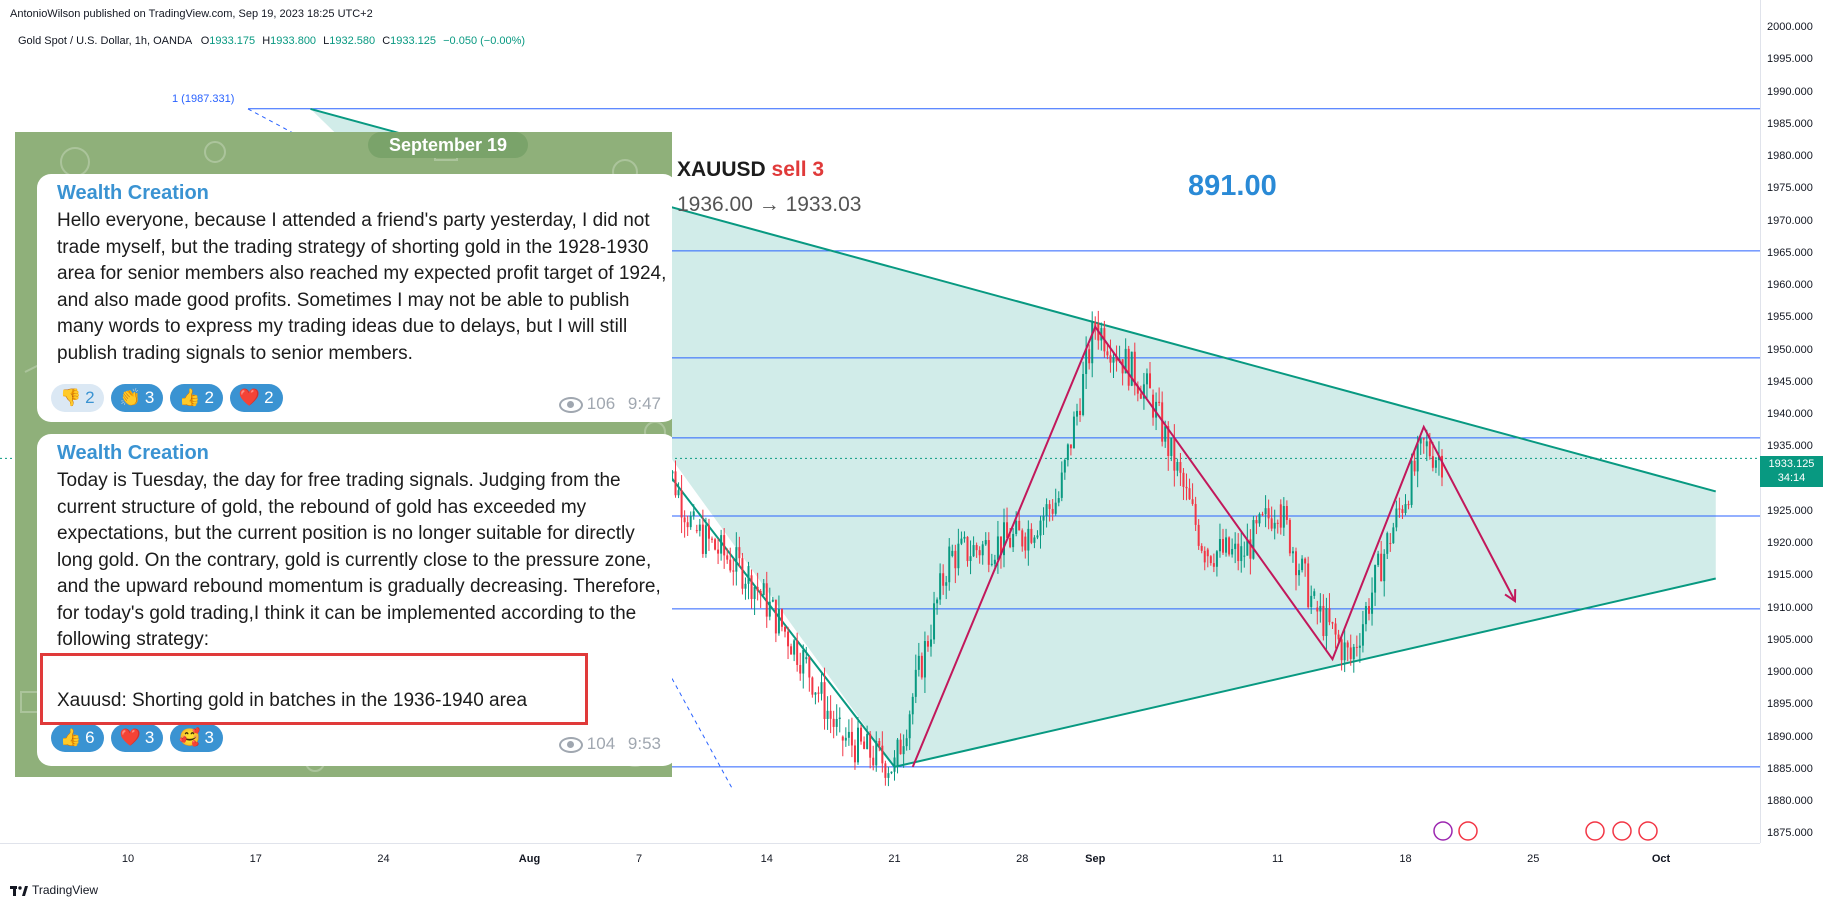  What do you see at coordinates (19, 890) in the screenshot?
I see `tradingview-logo-icon` at bounding box center [19, 890].